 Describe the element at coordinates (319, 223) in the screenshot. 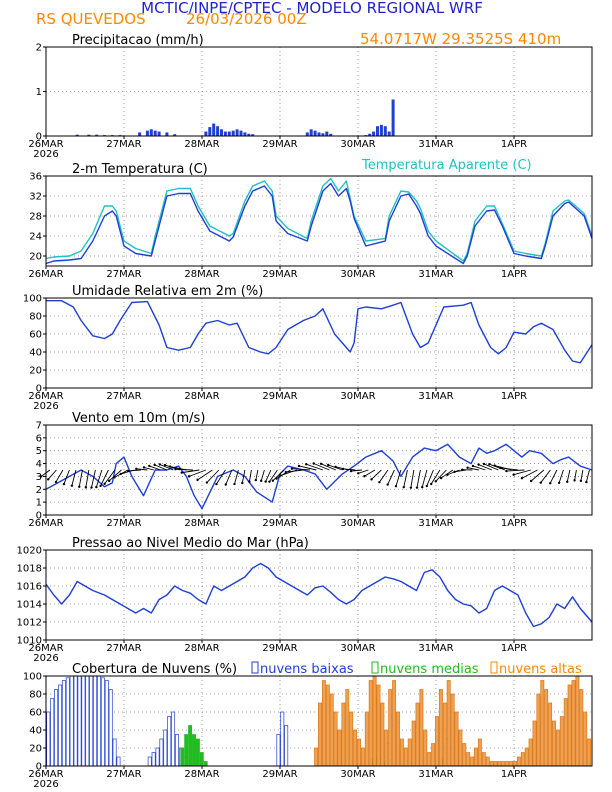

I see `temperature-line` at that location.